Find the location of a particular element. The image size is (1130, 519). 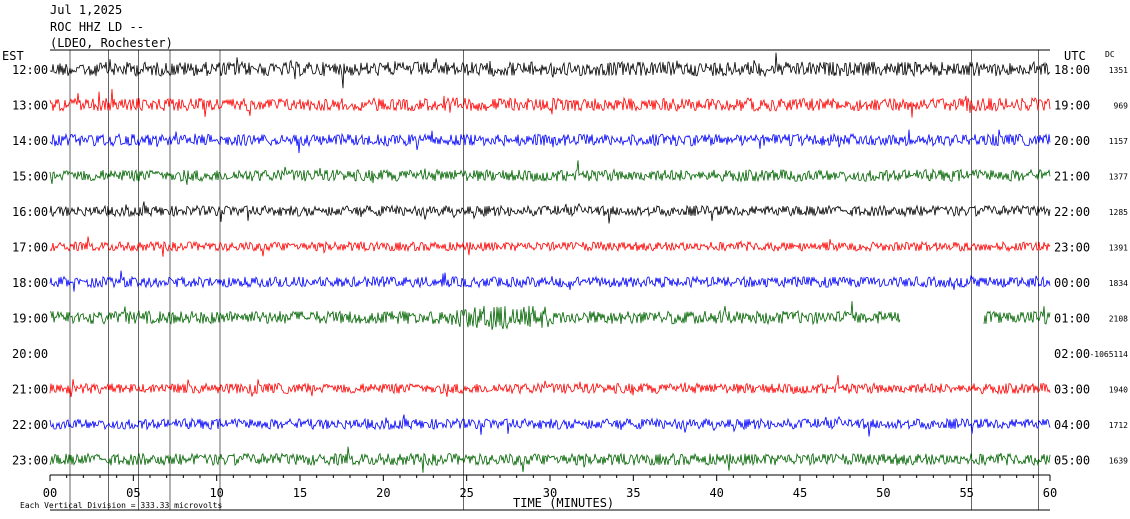

row-dc-label: 1639 is located at coordinates (1118, 461).